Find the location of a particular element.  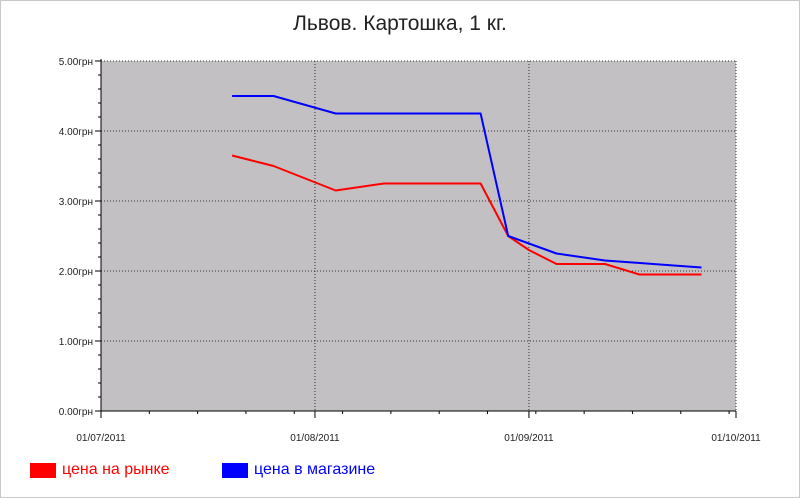

y-tick-label: 0.00грн is located at coordinates (76, 412).